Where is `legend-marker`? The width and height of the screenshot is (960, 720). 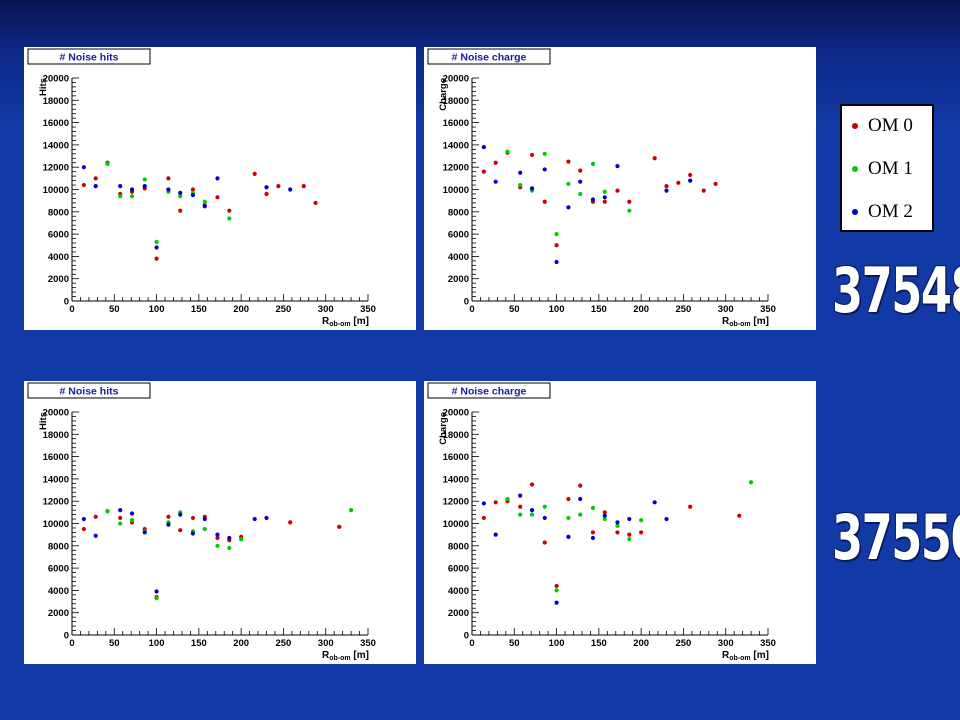
legend-marker is located at coordinates (855, 212).